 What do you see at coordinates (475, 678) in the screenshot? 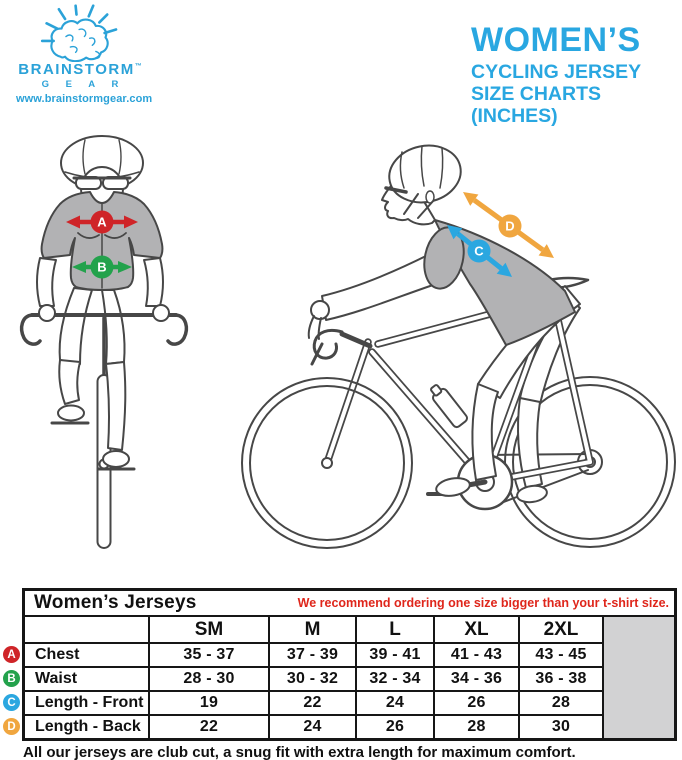
I see `waist-xl: 34 - 36` at bounding box center [475, 678].